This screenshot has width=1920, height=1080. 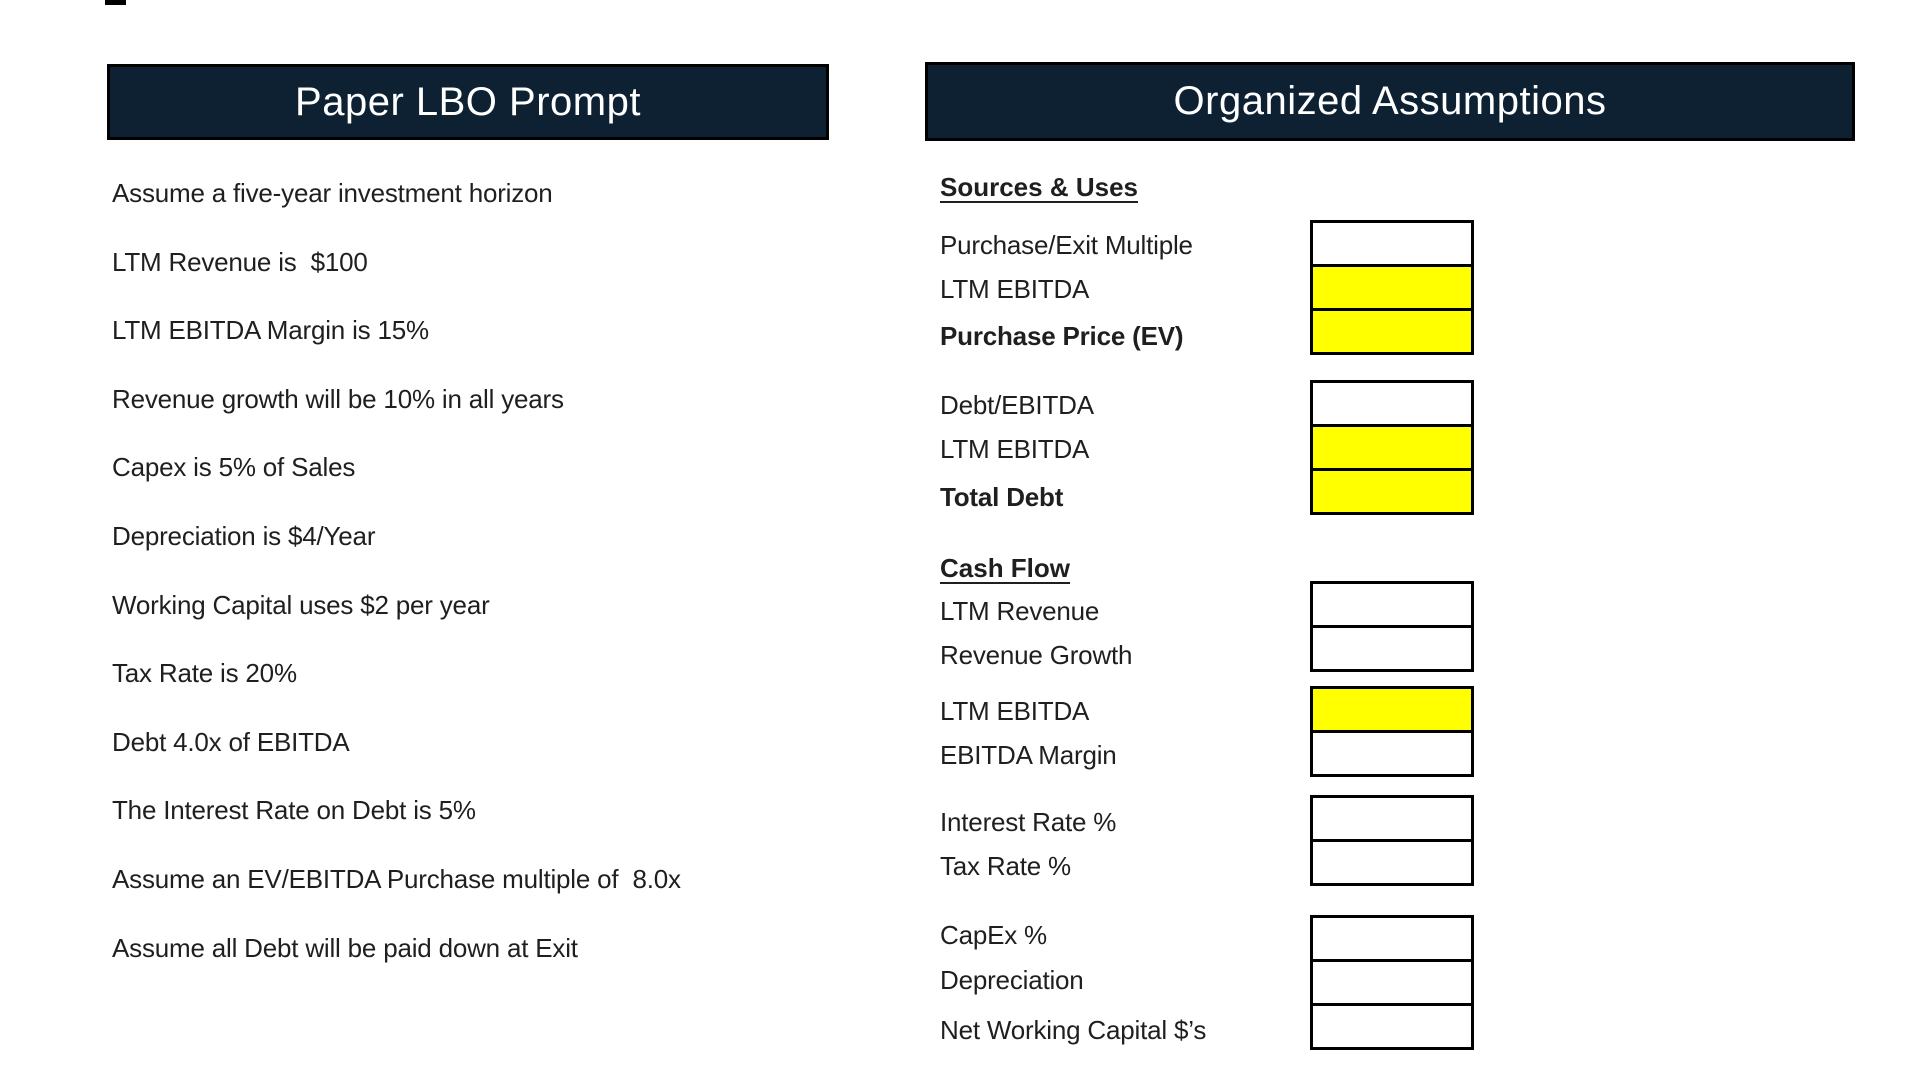 I want to click on label-revenue-growth: Revenue Growth, so click(x=1036, y=655).